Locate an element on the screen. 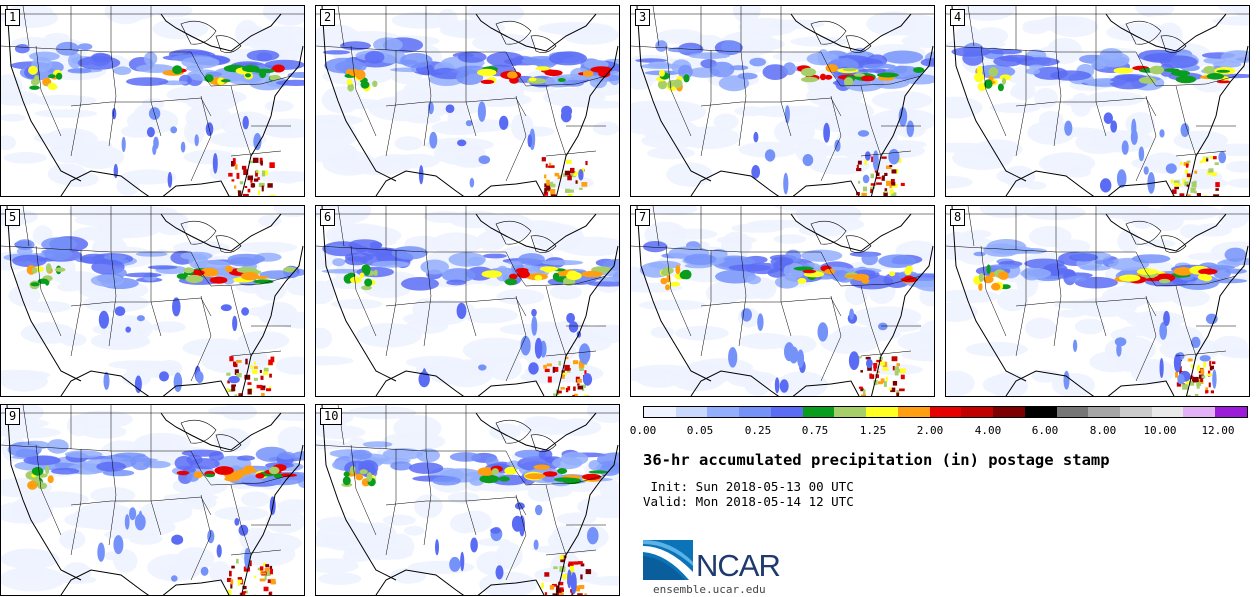 The height and width of the screenshot is (597, 1260). member-number-label: 10 is located at coordinates (331, 416).